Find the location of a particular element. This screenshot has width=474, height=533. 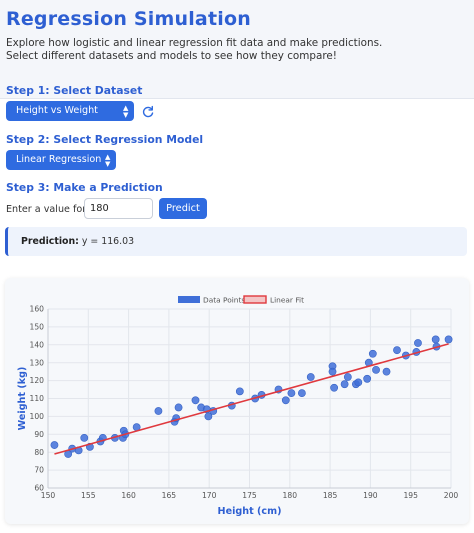

y-tick-label: 110 is located at coordinates (37, 398).